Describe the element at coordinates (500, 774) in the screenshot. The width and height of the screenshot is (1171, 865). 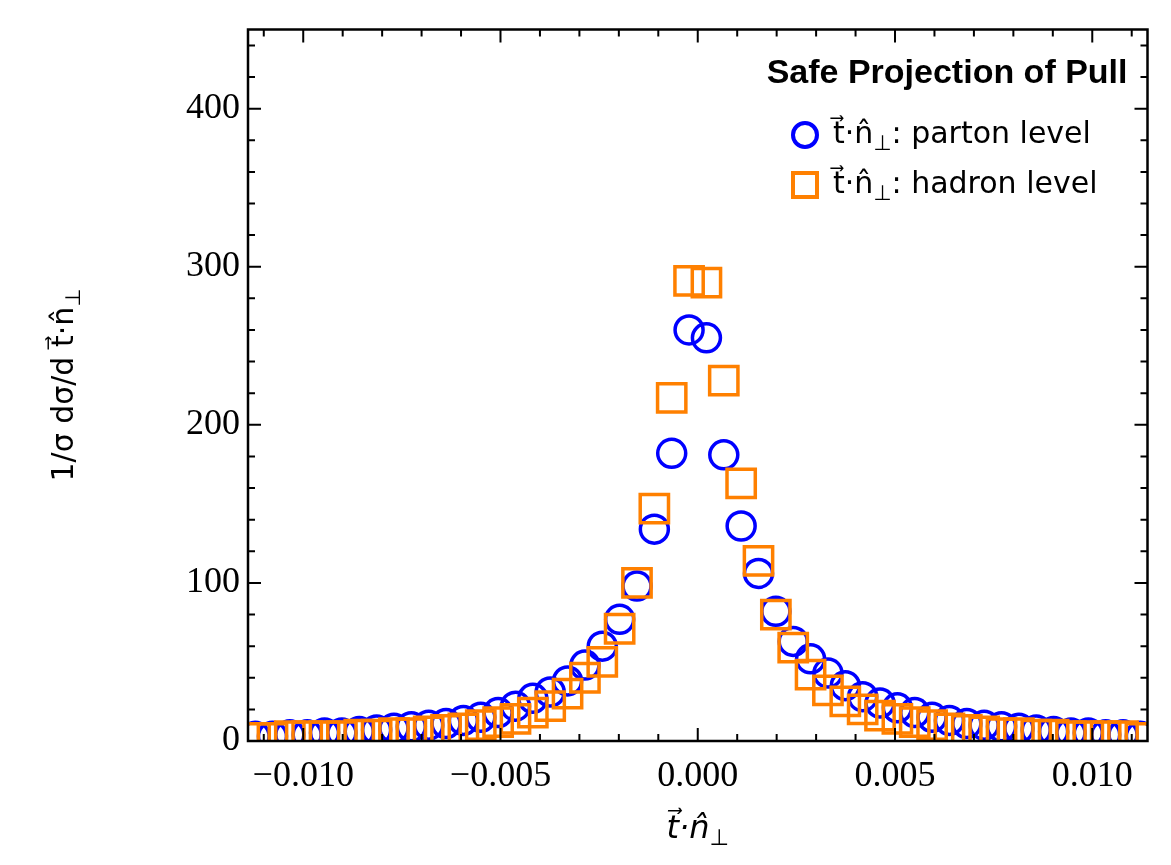
I see `x-tick-label: −0.005` at that location.